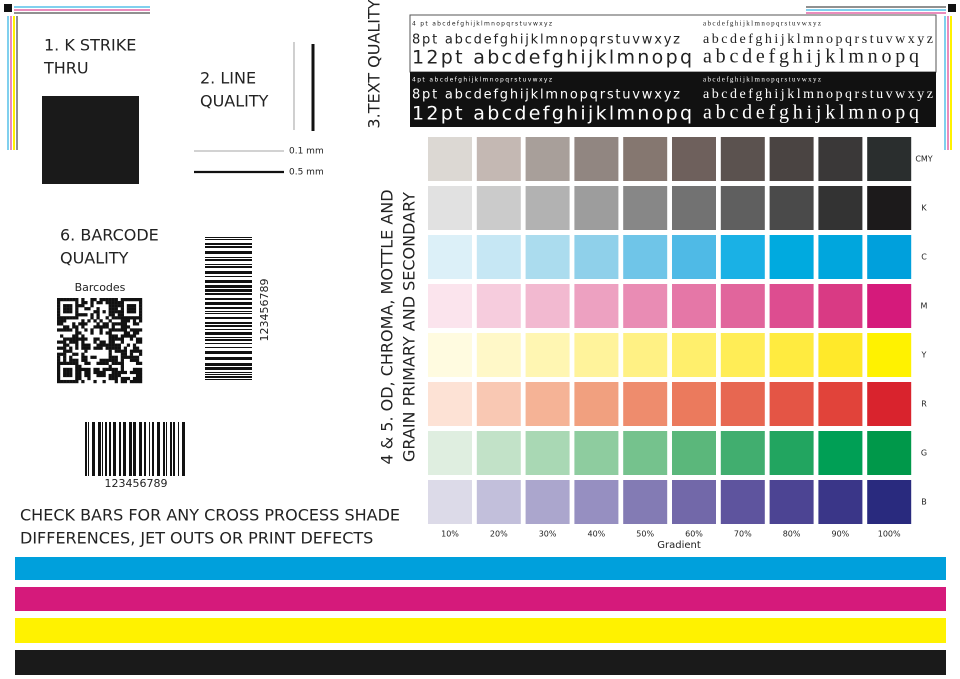  I want to click on cyan-bar, so click(480, 568).